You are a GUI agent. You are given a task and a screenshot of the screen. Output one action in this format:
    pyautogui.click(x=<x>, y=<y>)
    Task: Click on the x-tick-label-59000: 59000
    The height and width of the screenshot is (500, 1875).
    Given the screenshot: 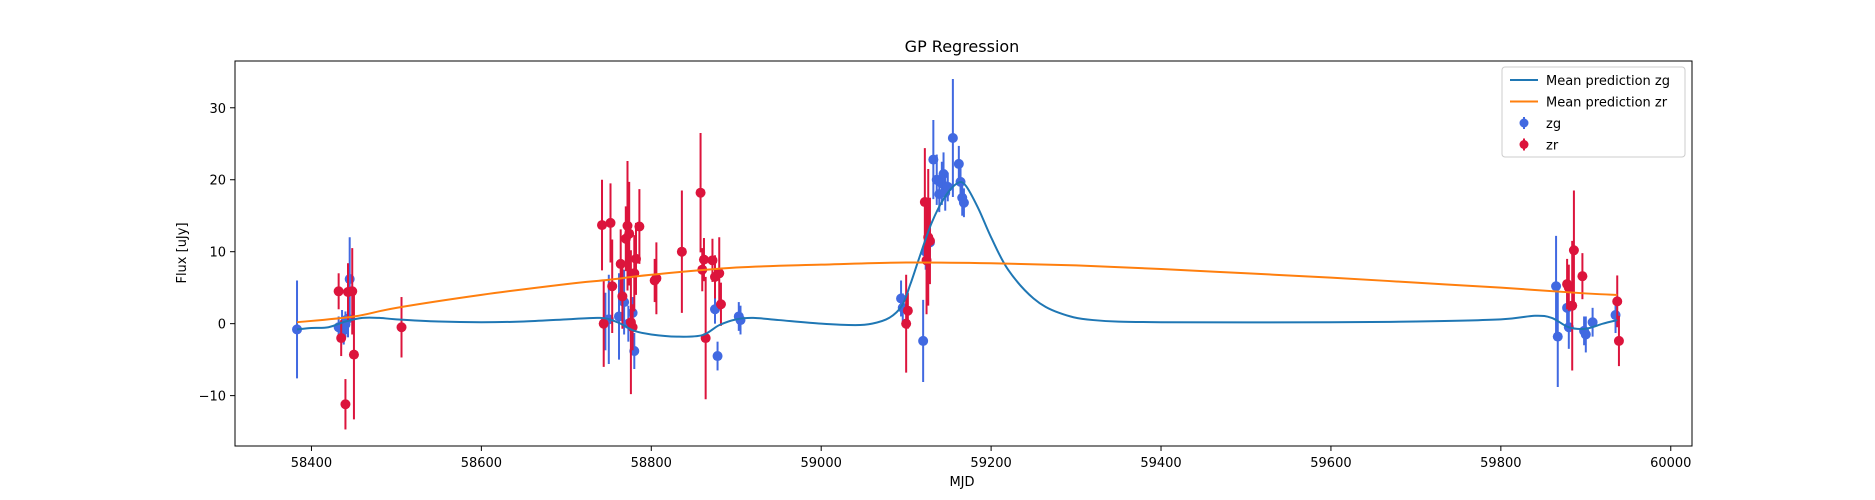 What is the action you would take?
    pyautogui.click(x=821, y=463)
    